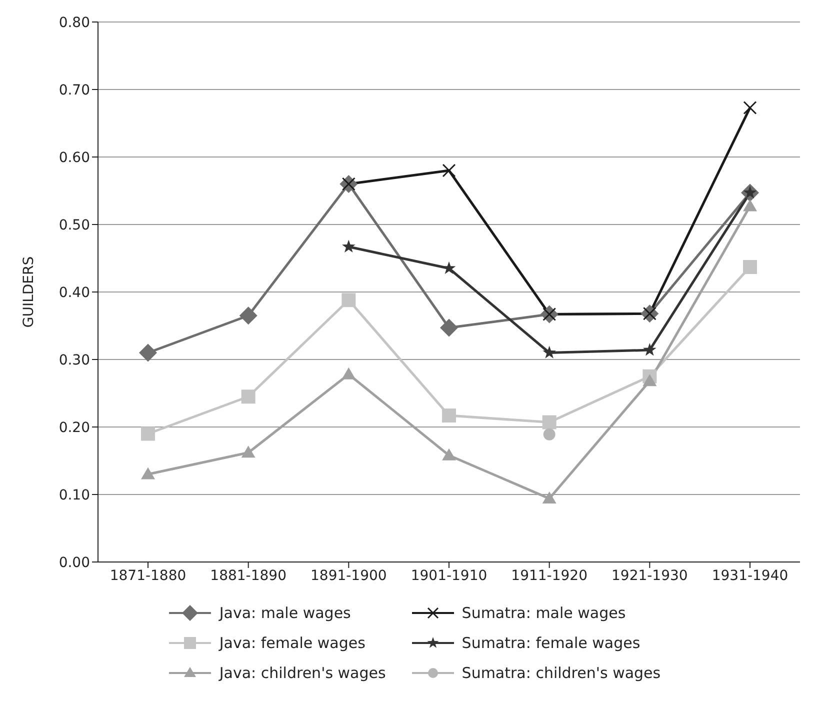 Image resolution: width=828 pixels, height=709 pixels. Describe the element at coordinates (148, 576) in the screenshot. I see `x-tick-label: 1871-1880` at that location.